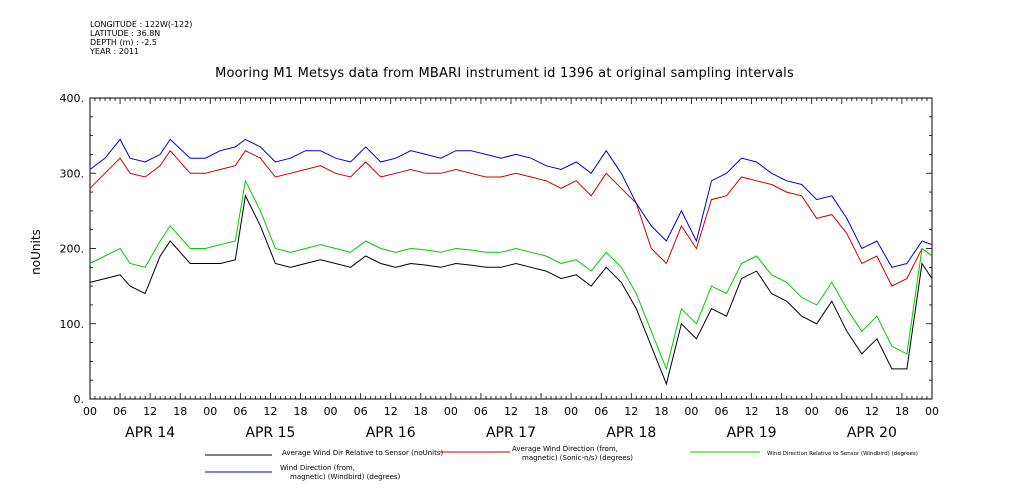  Describe the element at coordinates (141, 24) in the screenshot. I see `longitude-text: LONGITUDE : 122W(-122)` at that location.